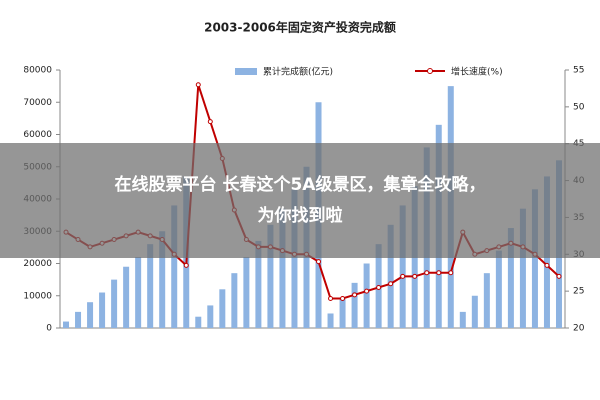 This screenshot has width=600, height=400. Describe the element at coordinates (246, 71) in the screenshot. I see `legend-swatch` at that location.